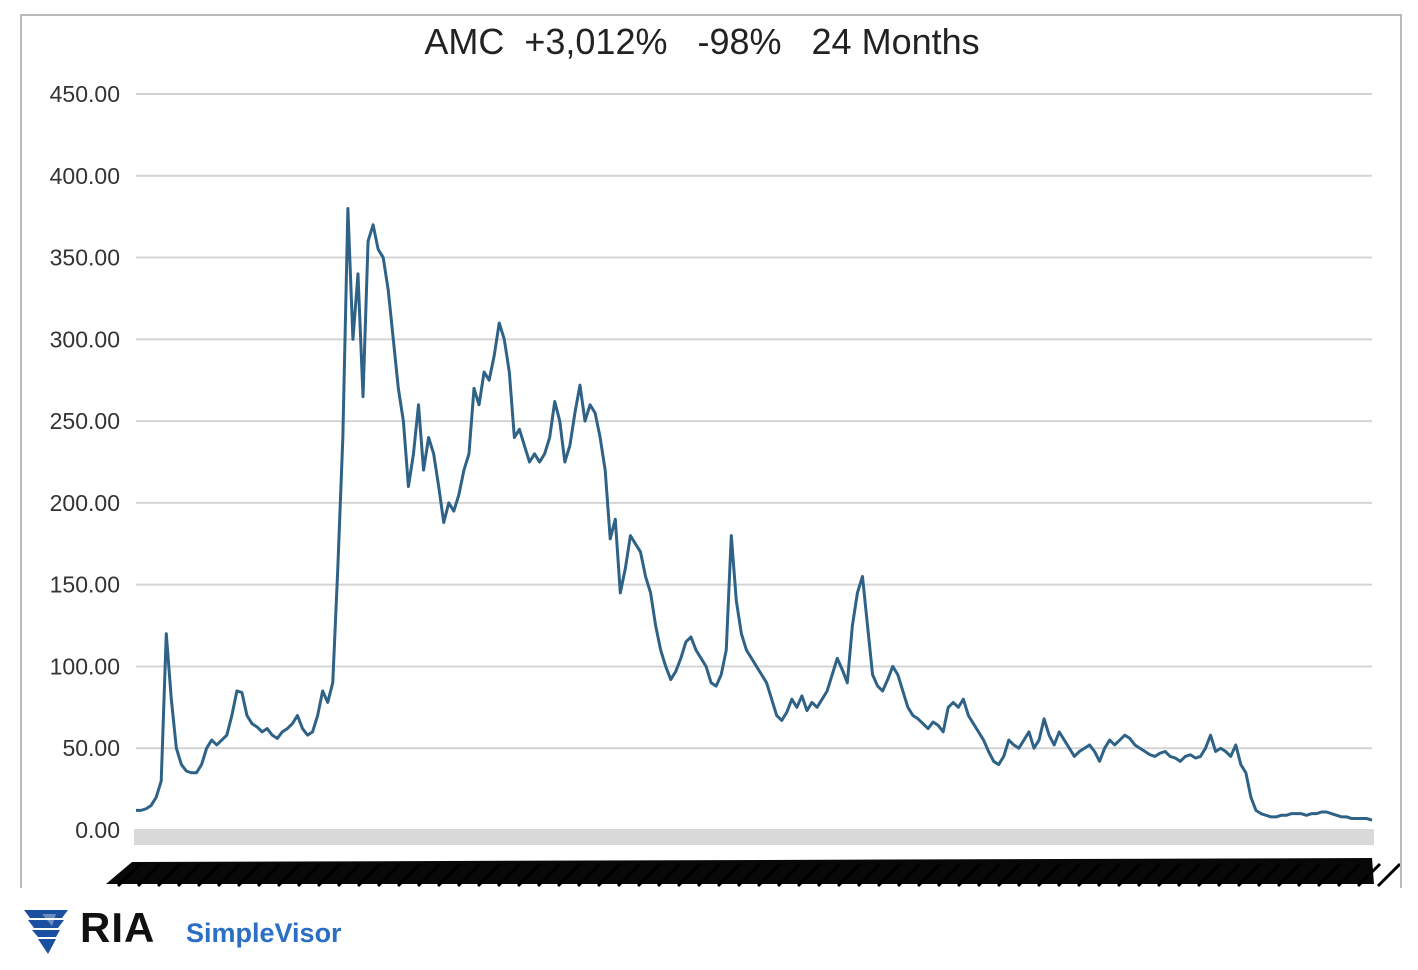 The image size is (1418, 970). Describe the element at coordinates (85, 666) in the screenshot. I see `y-tick-label: 100.00` at that location.